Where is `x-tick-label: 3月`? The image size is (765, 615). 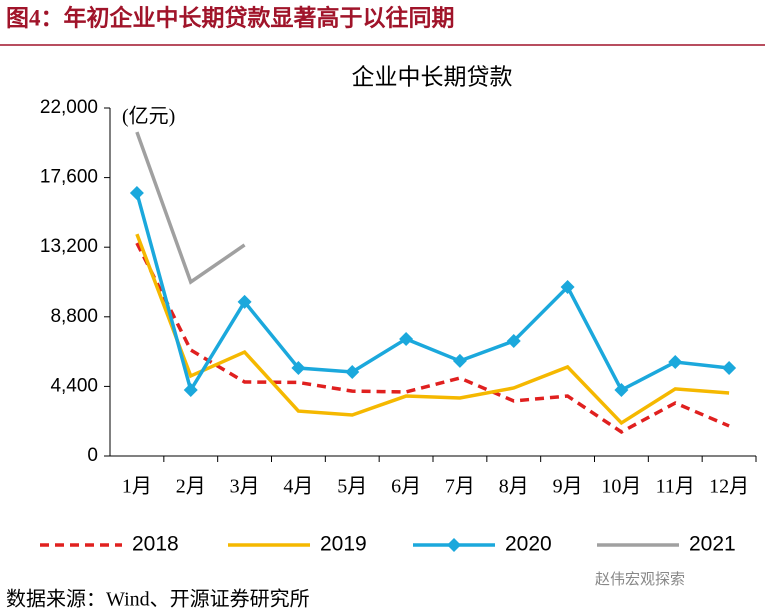
x-tick-label: 3月 is located at coordinates (245, 487).